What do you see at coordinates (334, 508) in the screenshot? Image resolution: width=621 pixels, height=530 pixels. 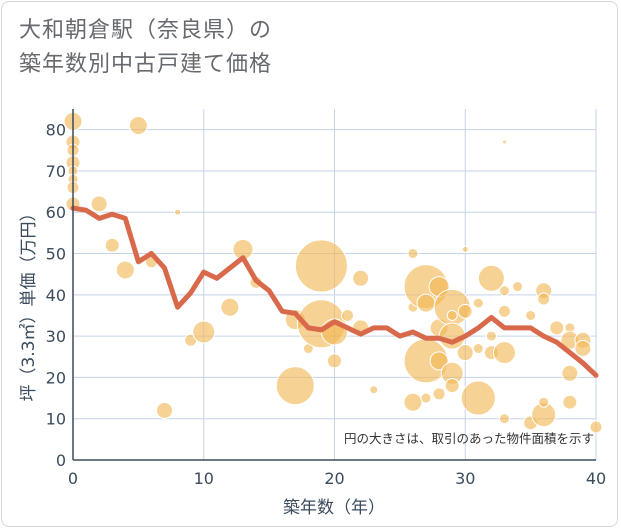 I see `x-axis-label: 築年数（年）` at bounding box center [334, 508].